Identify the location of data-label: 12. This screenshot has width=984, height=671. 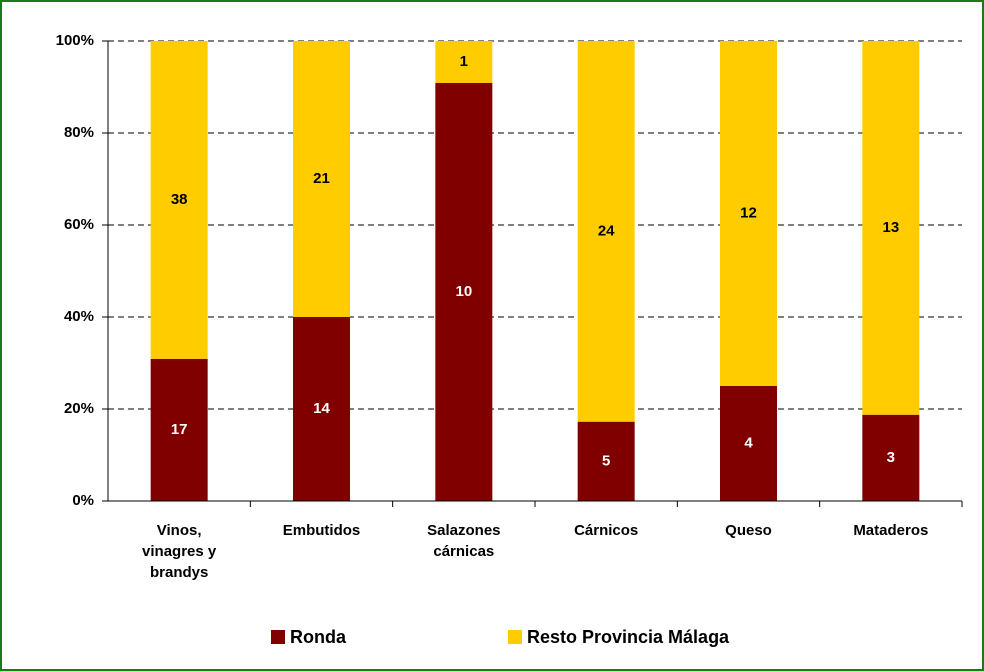
(748, 212).